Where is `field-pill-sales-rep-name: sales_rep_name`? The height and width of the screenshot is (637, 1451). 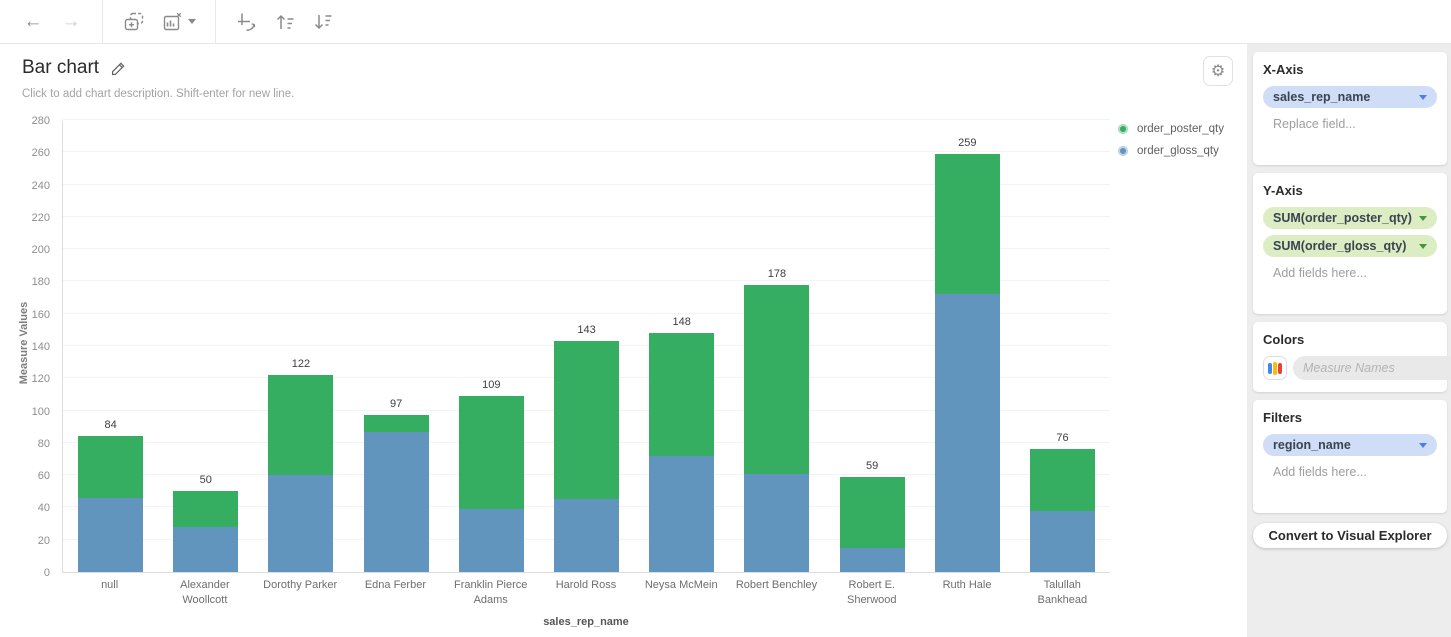 field-pill-sales-rep-name: sales_rep_name is located at coordinates (1350, 97).